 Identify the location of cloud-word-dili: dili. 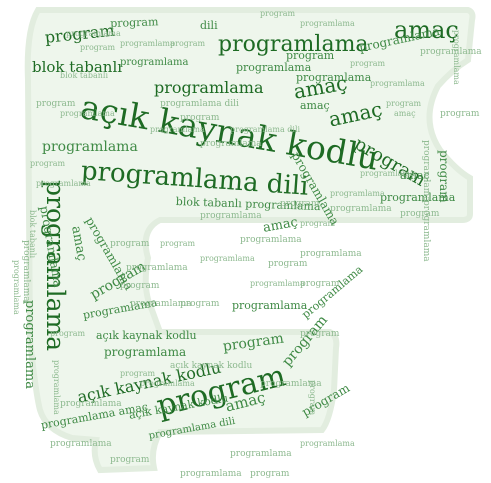
(209, 25).